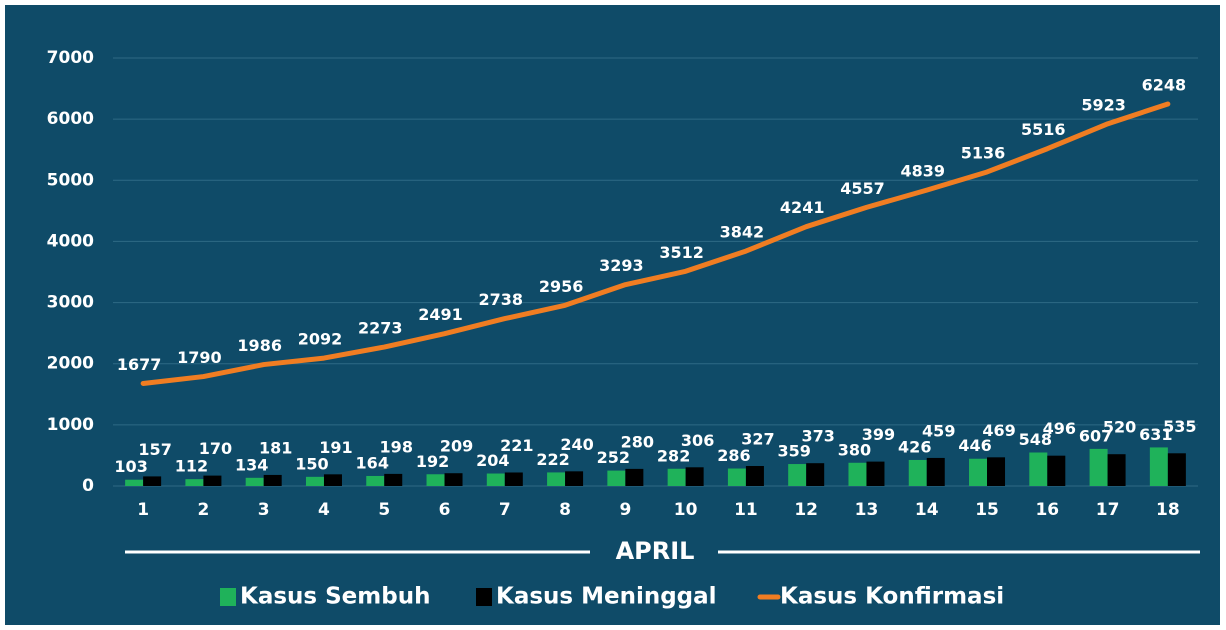 The width and height of the screenshot is (1226, 630). Describe the element at coordinates (191, 466) in the screenshot. I see `data-label: 112` at that location.